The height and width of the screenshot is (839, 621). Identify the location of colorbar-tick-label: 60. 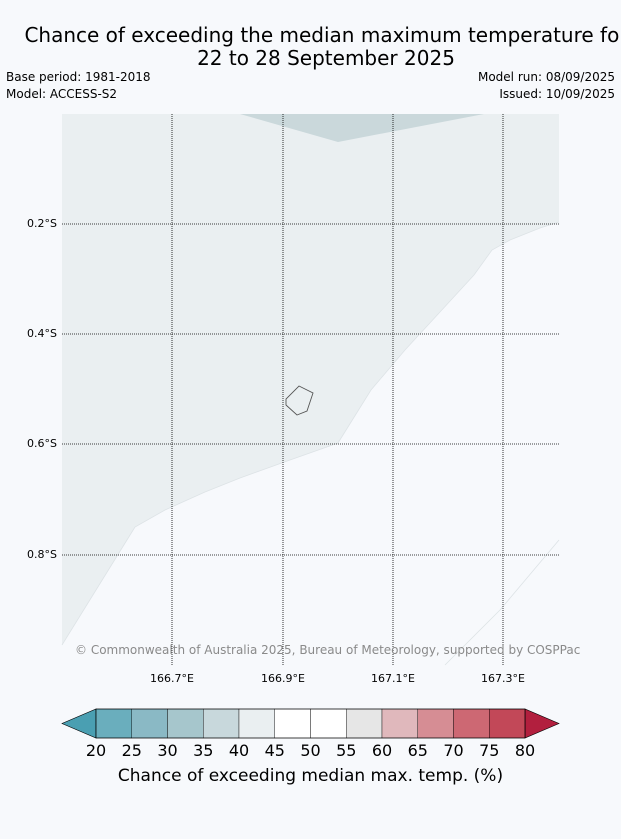
(382, 750).